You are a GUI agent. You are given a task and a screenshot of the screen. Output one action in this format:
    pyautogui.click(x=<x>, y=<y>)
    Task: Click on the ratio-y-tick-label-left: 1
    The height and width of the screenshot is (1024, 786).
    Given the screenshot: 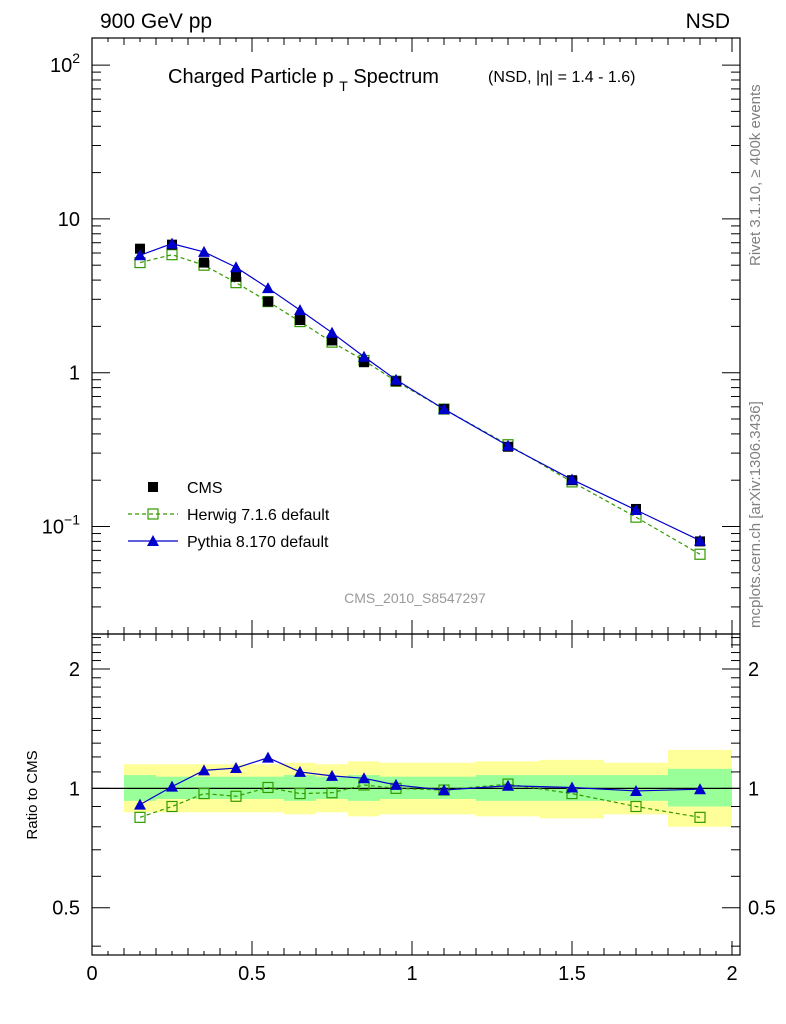 What is the action you would take?
    pyautogui.click(x=74, y=789)
    